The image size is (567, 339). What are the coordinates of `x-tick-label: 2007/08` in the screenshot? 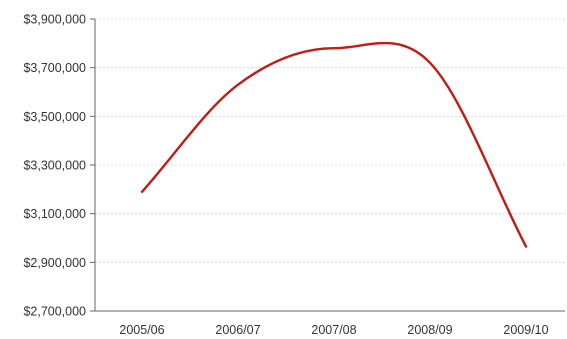 It's located at (333, 330).